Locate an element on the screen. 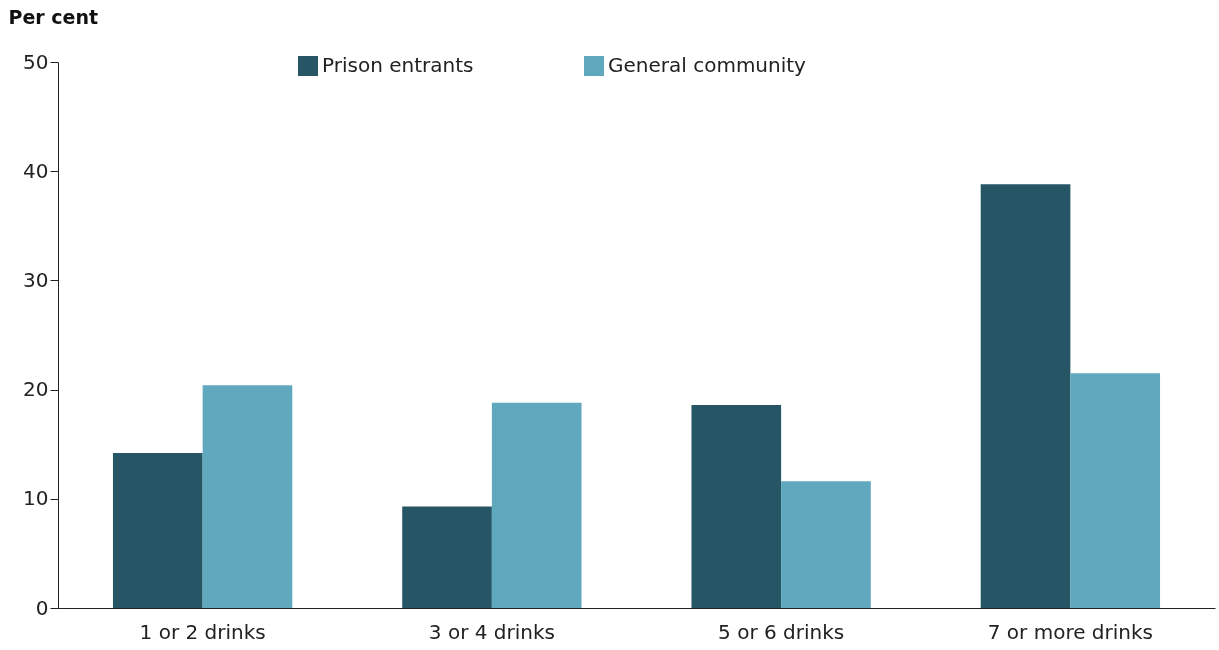 This screenshot has height=650, width=1219. y-tick-label: 30 is located at coordinates (36, 279).